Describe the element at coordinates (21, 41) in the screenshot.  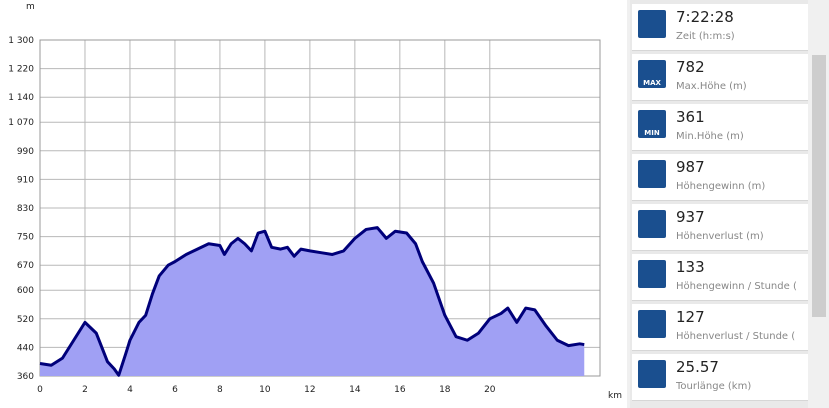
I see `y-tick-label: 1 300` at that location.